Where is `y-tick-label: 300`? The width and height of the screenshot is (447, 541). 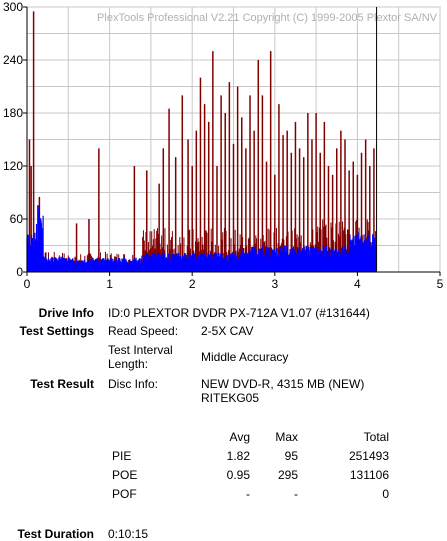
y-tick-label: 300 is located at coordinates (13, 7).